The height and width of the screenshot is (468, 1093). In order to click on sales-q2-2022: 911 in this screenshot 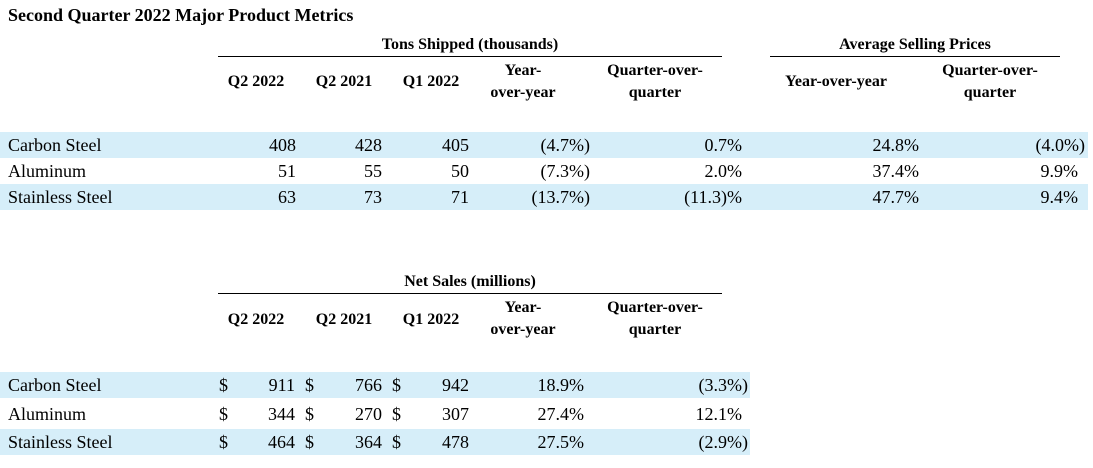, I will do `click(281, 385)`.